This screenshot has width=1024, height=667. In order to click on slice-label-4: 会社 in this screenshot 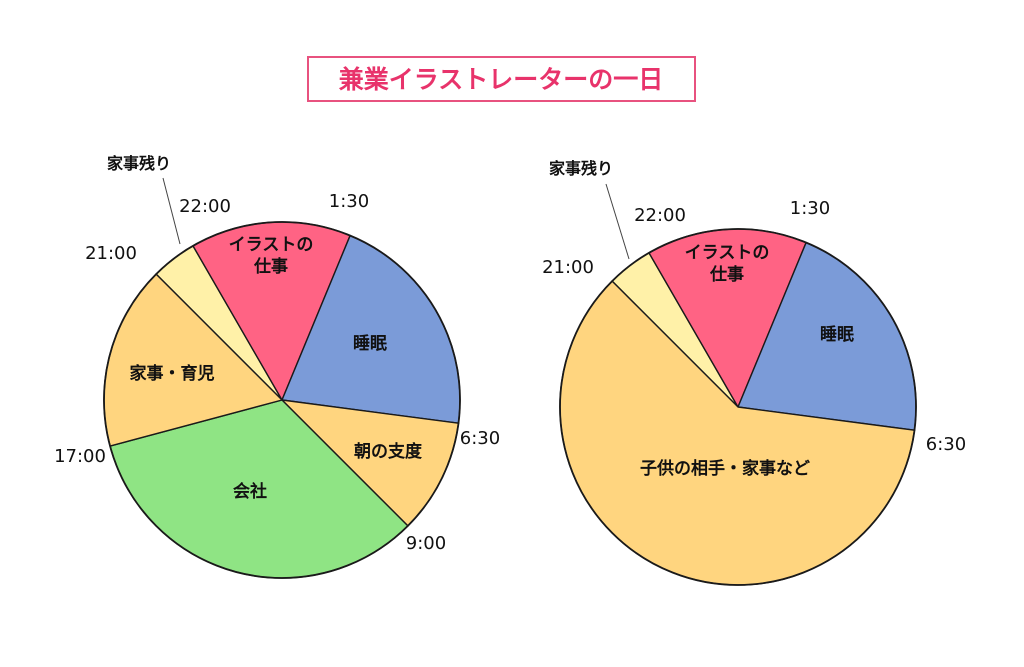, I will do `click(250, 491)`.